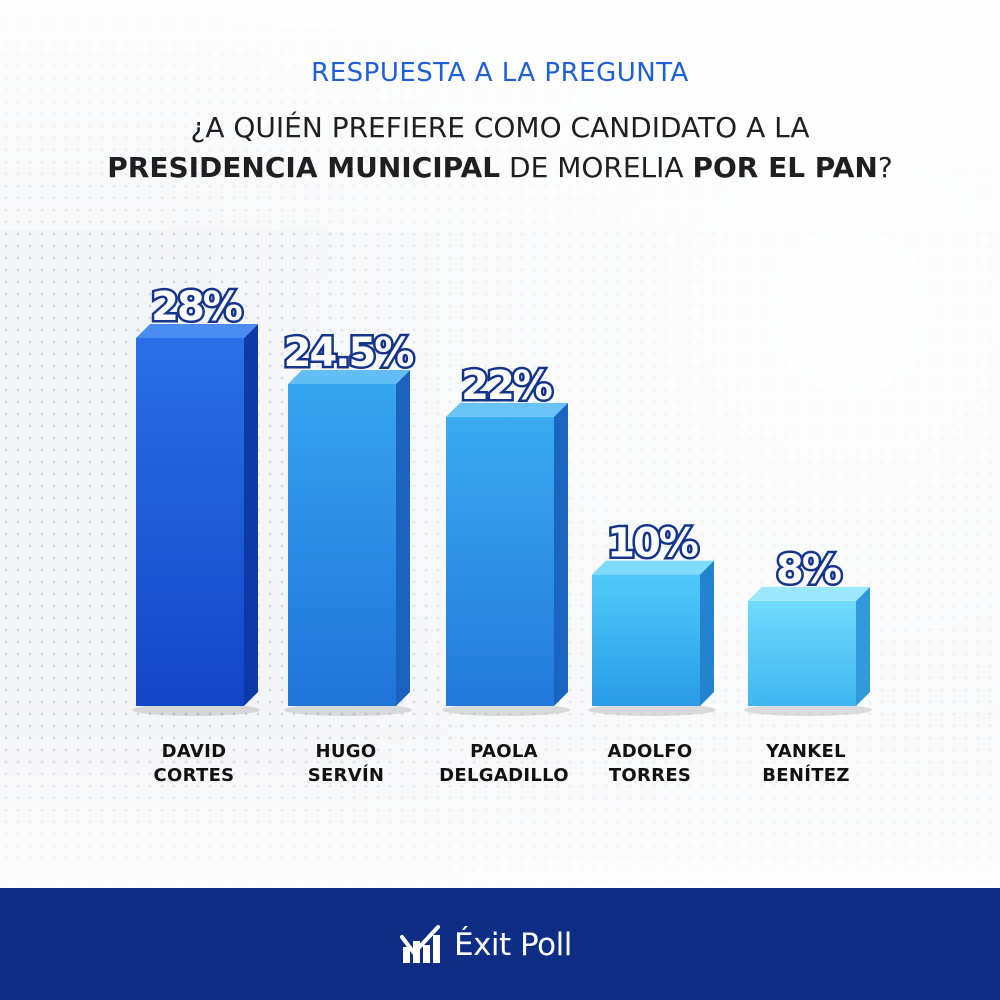 The height and width of the screenshot is (1000, 1000). I want to click on question-emphasis-1: PRESIDENCIA MUNICIPAL, so click(304, 167).